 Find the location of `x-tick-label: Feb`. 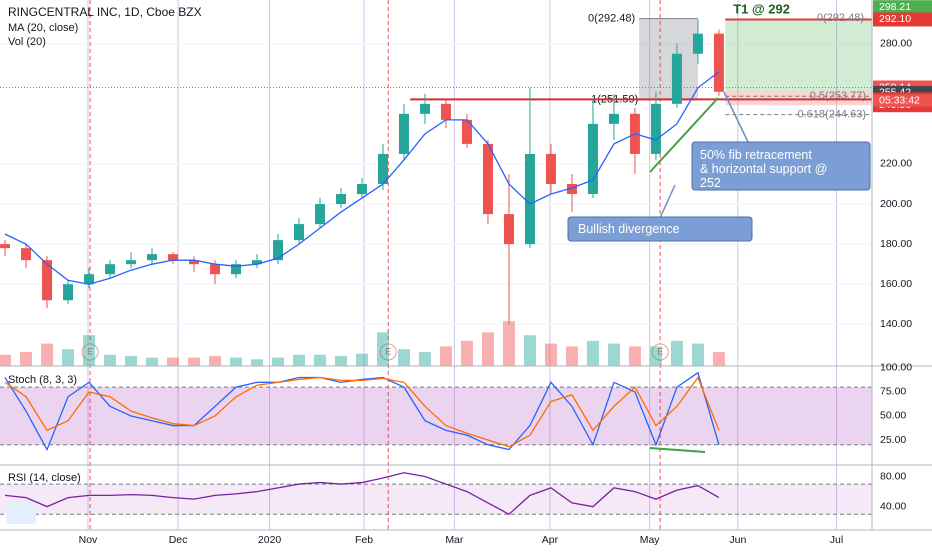

x-tick-label: Feb is located at coordinates (364, 540).